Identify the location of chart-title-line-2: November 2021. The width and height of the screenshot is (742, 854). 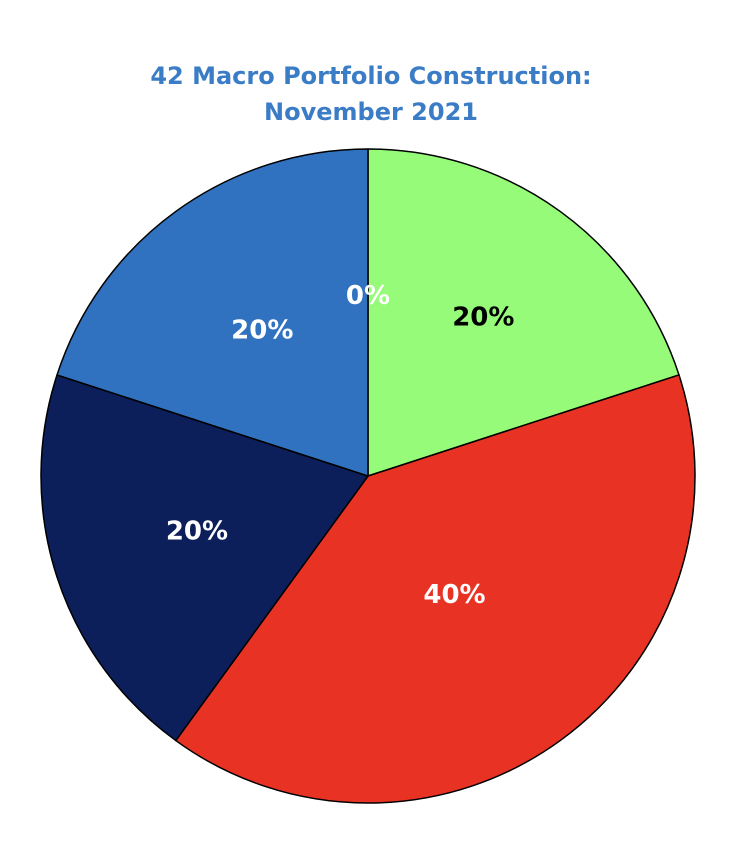
(371, 112).